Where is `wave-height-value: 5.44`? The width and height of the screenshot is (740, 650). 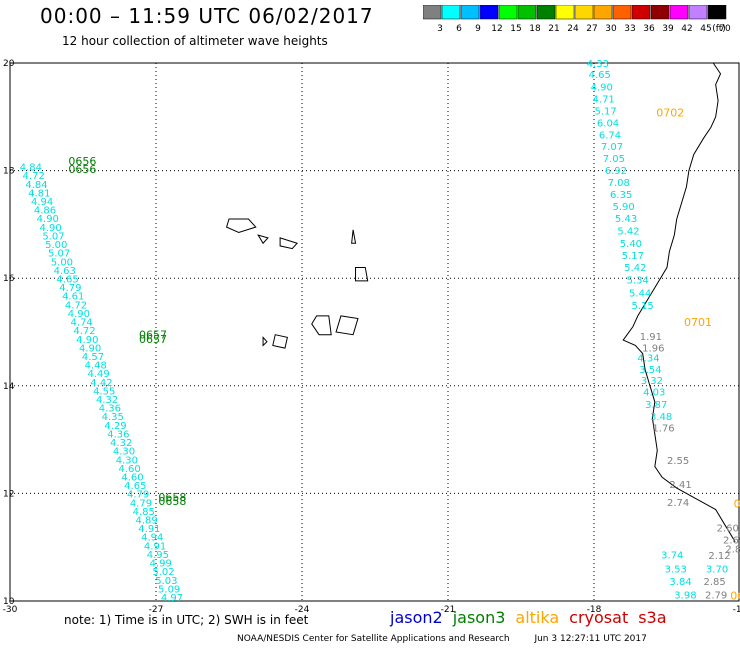
wave-height-value: 5.44 is located at coordinates (640, 293).